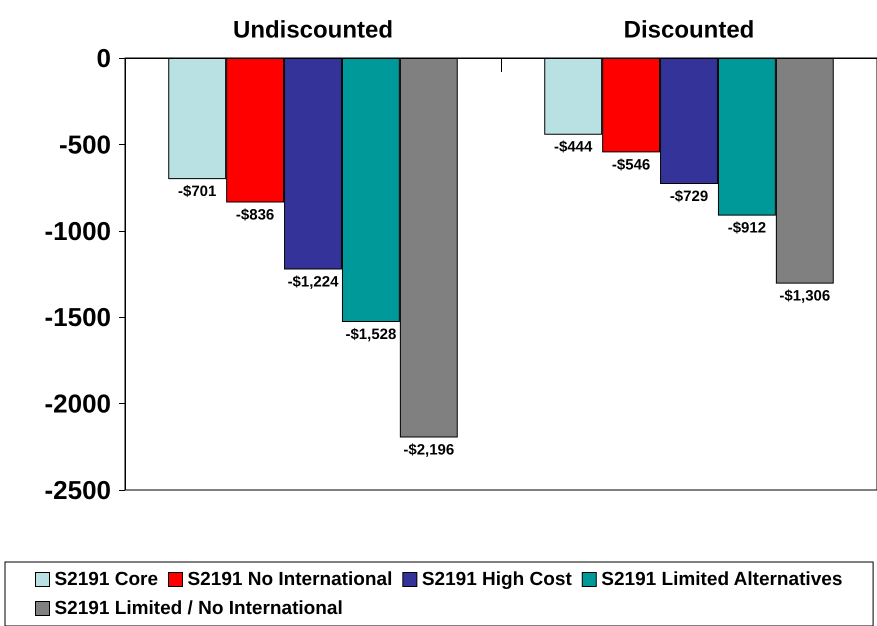  Describe the element at coordinates (84, 144) in the screenshot. I see `y-tick-label: -500` at that location.